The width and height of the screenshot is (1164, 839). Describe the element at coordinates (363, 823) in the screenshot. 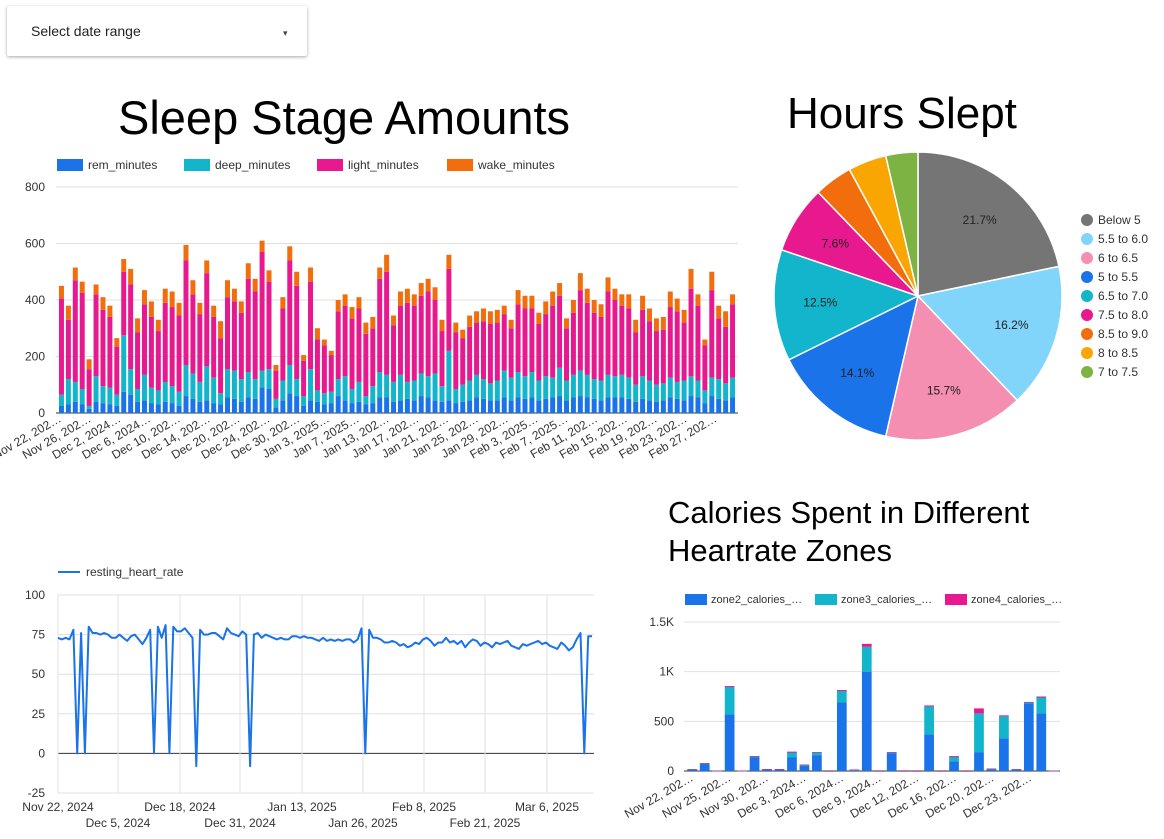

I see `hr-xtick-bottom-2: Jan 26, 2025` at that location.